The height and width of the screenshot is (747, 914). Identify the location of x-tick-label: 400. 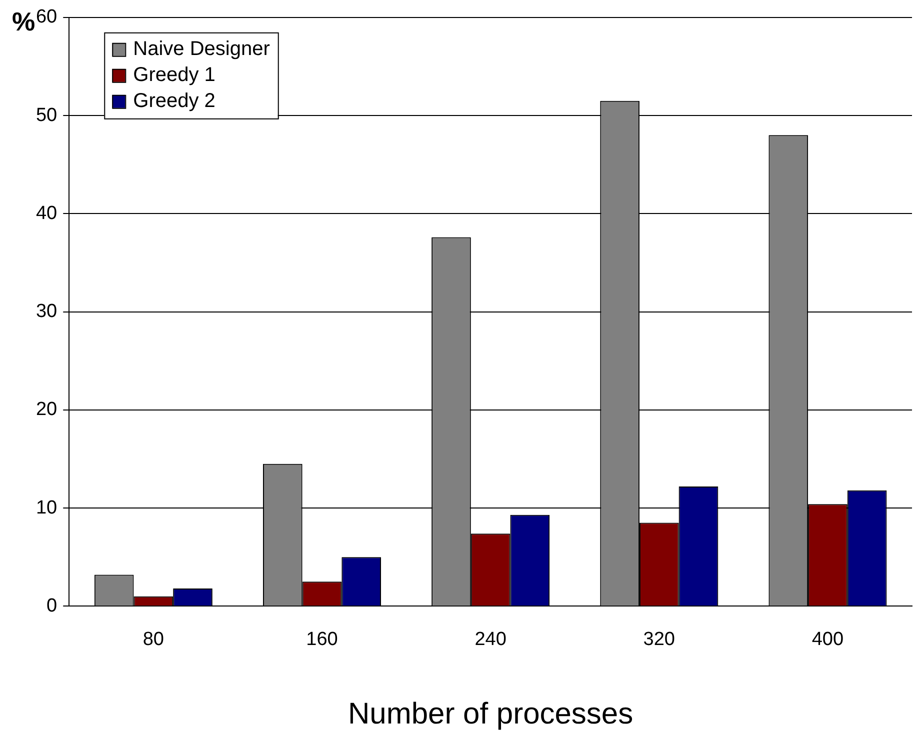
(828, 639).